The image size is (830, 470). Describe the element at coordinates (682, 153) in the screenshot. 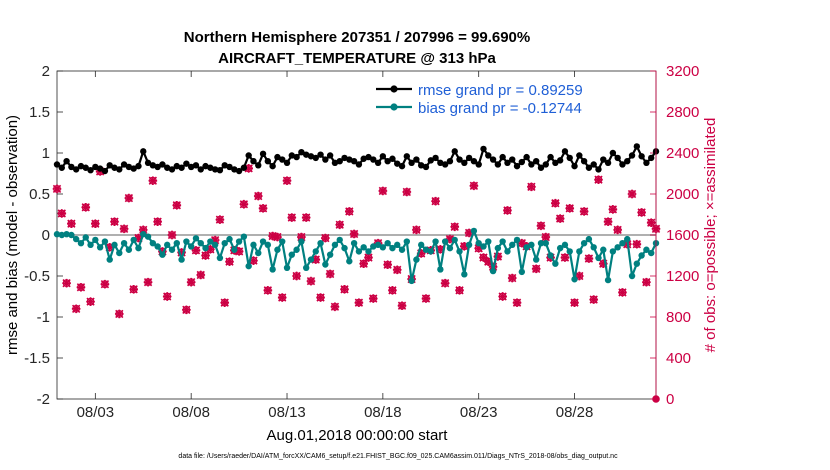

I see `y-right-tick-label: 2400` at that location.